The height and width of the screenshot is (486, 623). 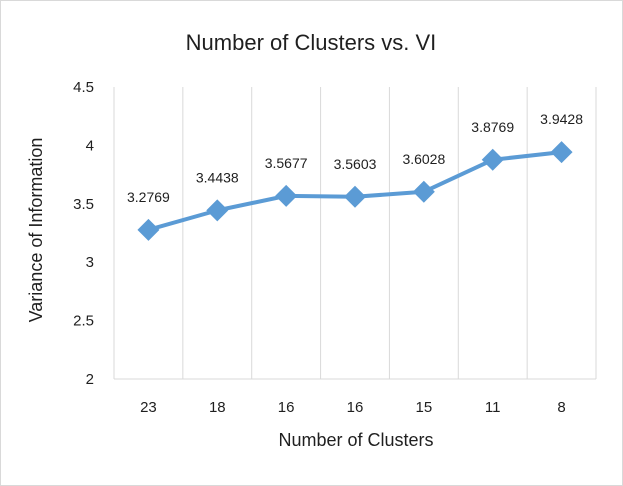 I want to click on x-axis-label: Number of Clusters, so click(x=355, y=440).